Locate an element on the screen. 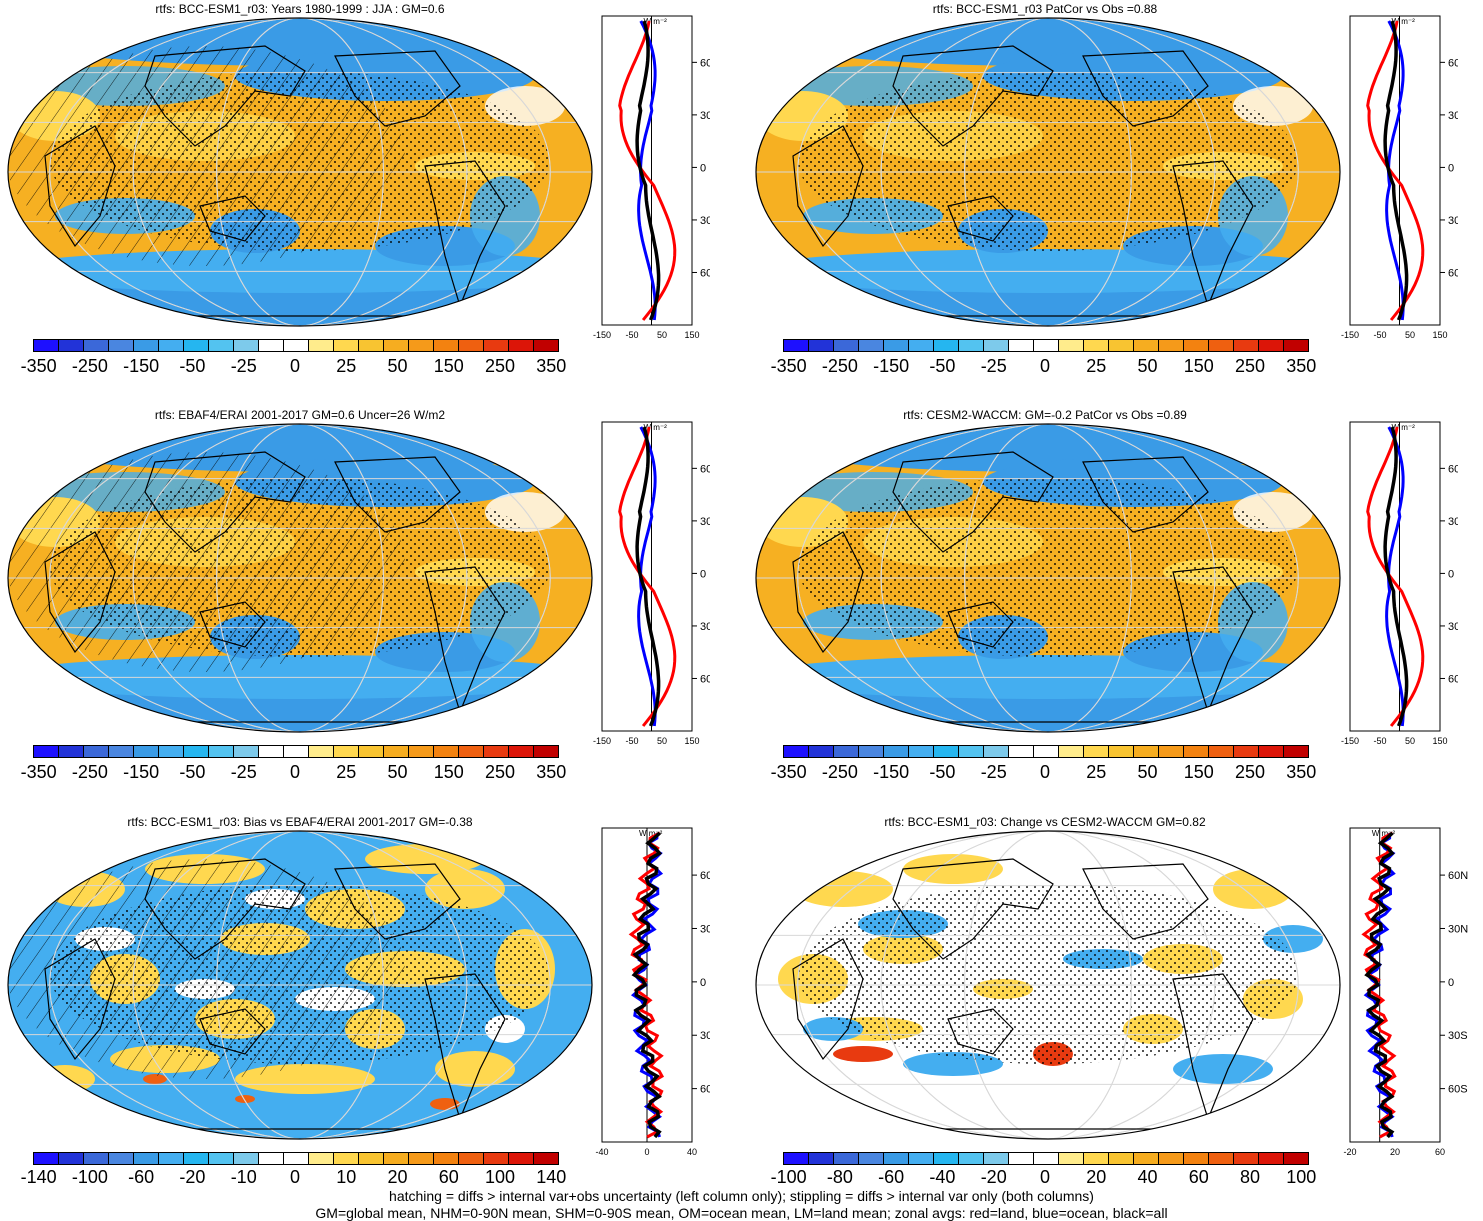 The height and width of the screenshot is (1221, 1483). colorbar-label: 25 is located at coordinates (1096, 366).